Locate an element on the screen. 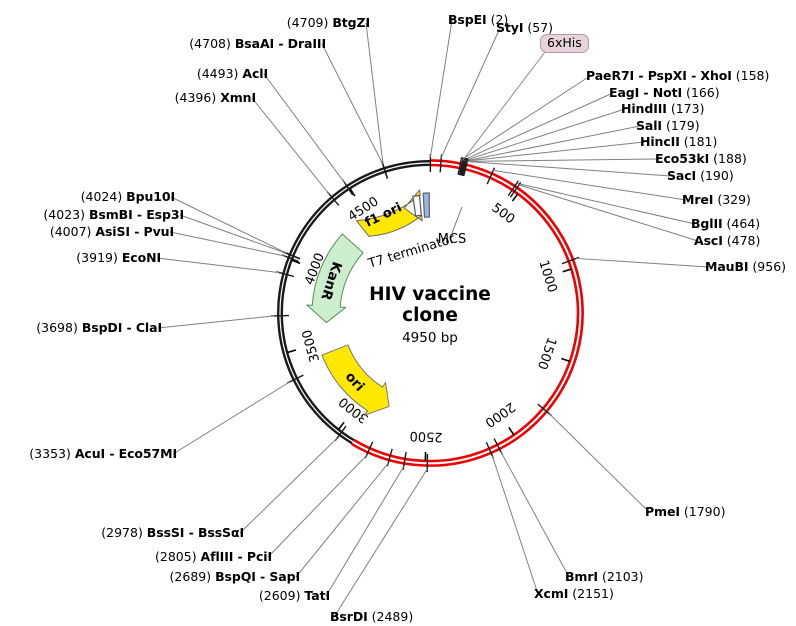  restriction-enzyme-name: AclI is located at coordinates (255, 73).